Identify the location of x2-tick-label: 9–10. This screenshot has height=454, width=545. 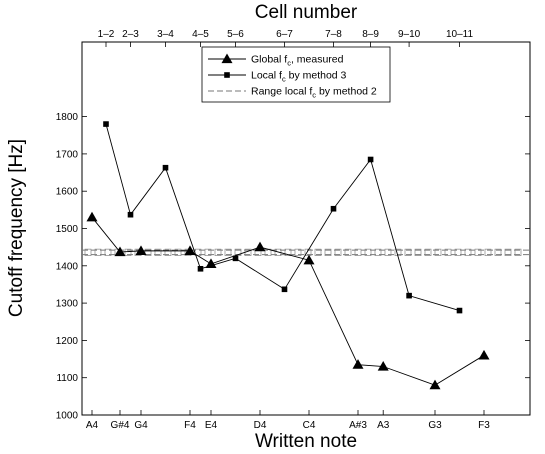
(409, 34).